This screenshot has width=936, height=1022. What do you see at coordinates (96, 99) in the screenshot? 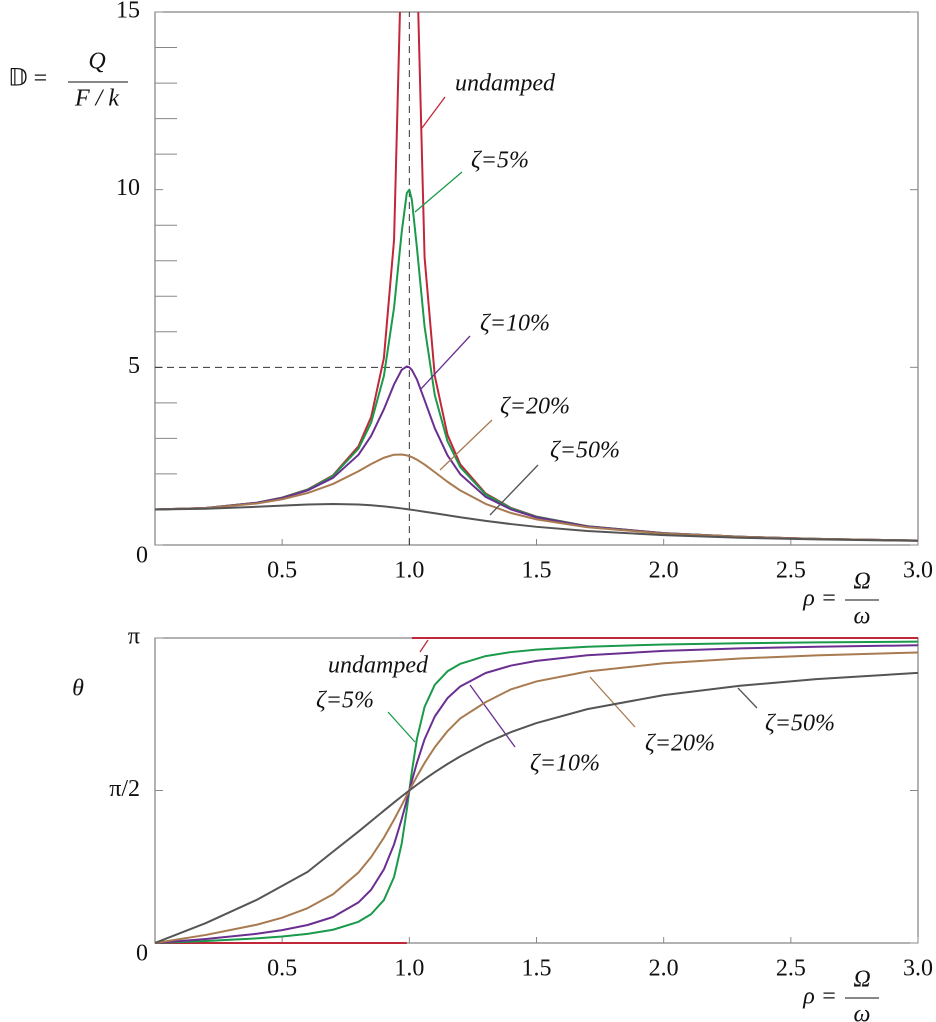
I see `y-axis-label-den: F / k` at bounding box center [96, 99].